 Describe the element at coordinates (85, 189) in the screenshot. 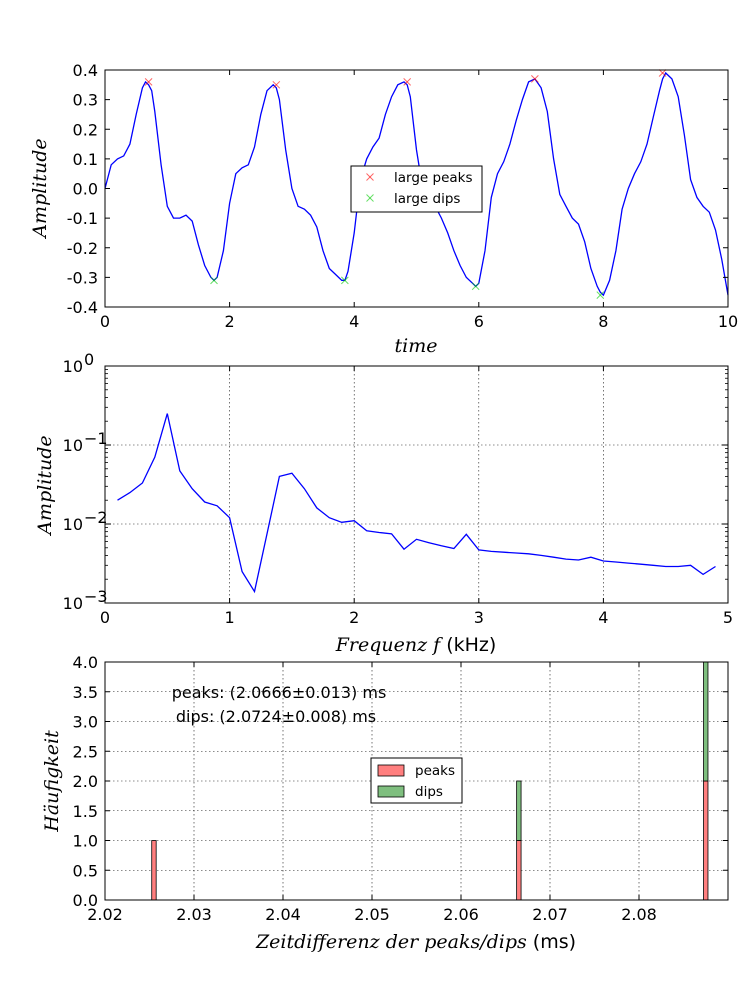

I see `time-series-ytick-label: 0.0` at that location.